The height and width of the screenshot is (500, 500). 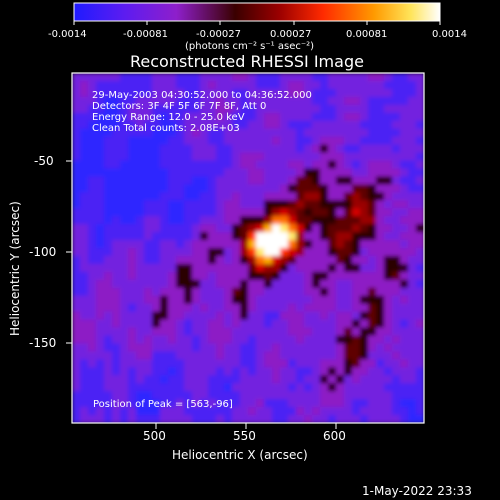 What do you see at coordinates (257, 12) in the screenshot?
I see `colorbar-frame` at bounding box center [257, 12].